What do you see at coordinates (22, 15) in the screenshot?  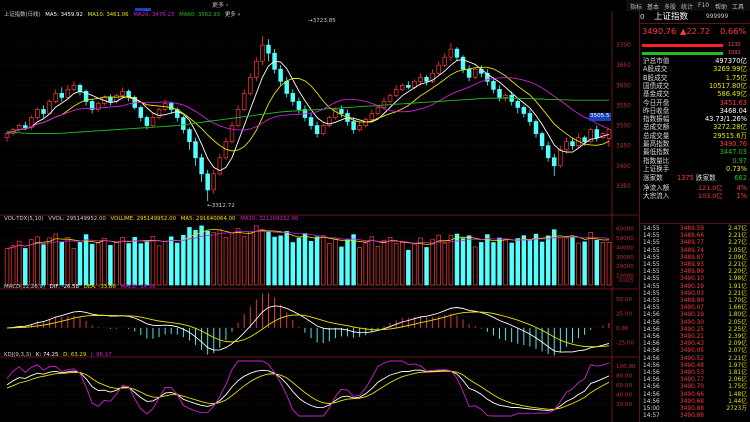 I see `main-index-name: 上证指数(日线)` at bounding box center [22, 15].